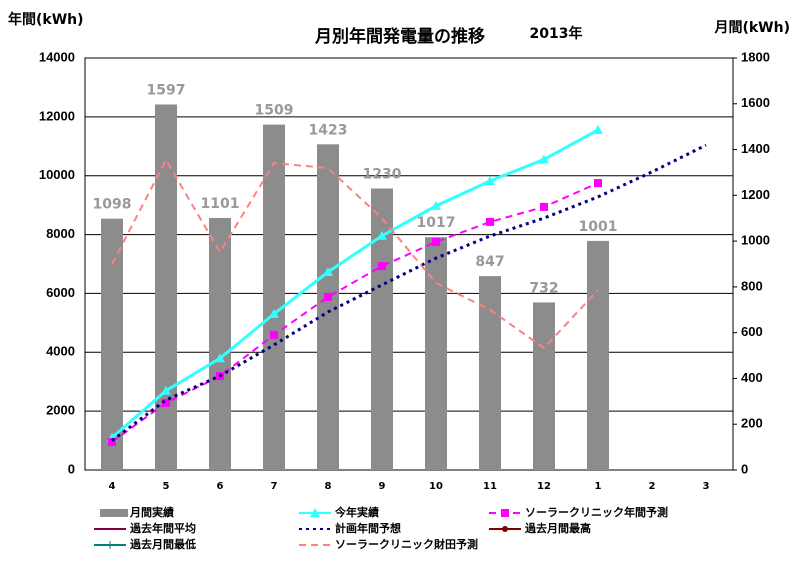 The width and height of the screenshot is (800, 565). Describe the element at coordinates (755, 194) in the screenshot. I see `y2-tick-label: 1200` at that location.